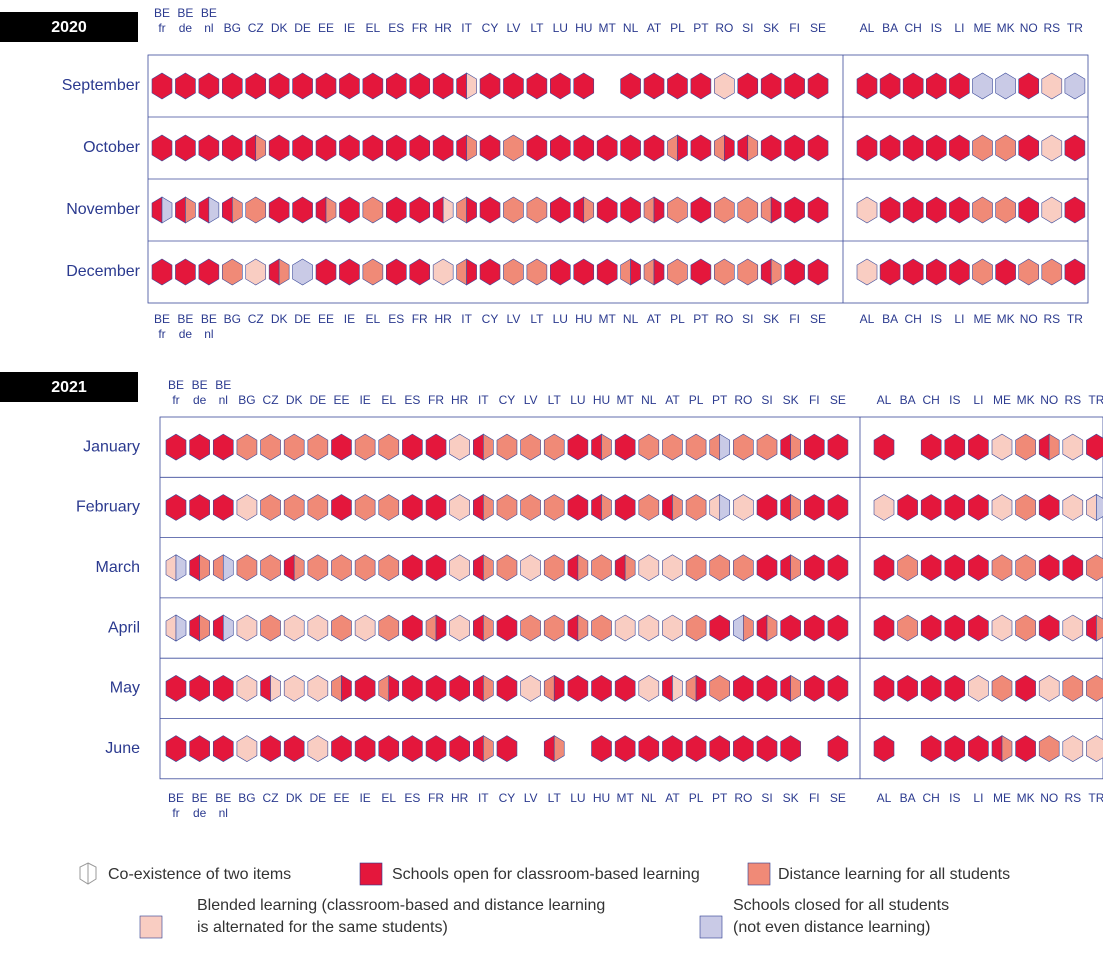  What do you see at coordinates (341, 400) in the screenshot?
I see `country-label: EE` at bounding box center [341, 400].